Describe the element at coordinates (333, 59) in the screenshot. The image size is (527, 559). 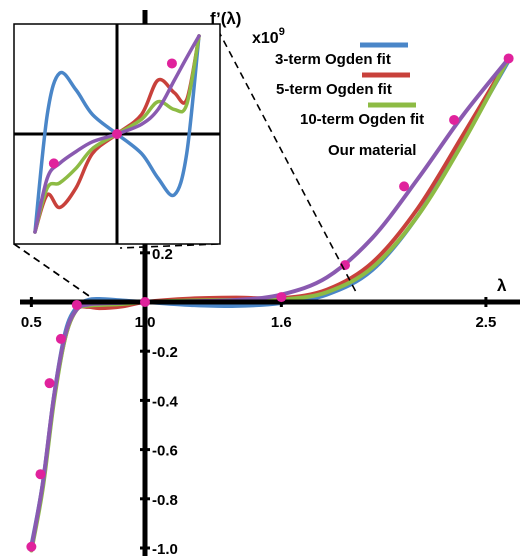
I see `legend-label-1: 3-term Ogden fit` at that location.